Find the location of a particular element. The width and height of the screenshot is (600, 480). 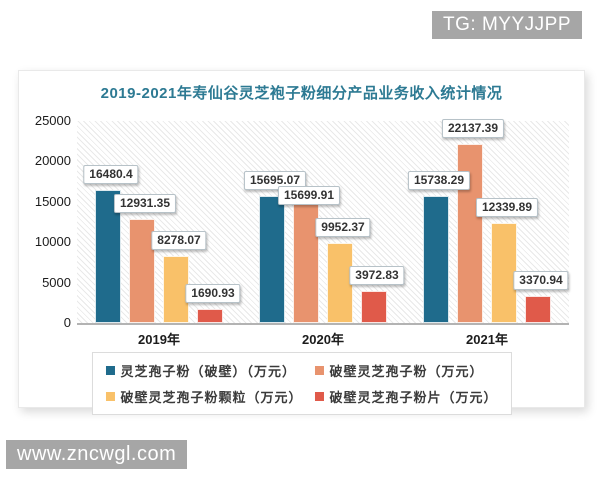

legend-item: 破壁灵芝孢子粉颗粒（万元） is located at coordinates (203, 396).